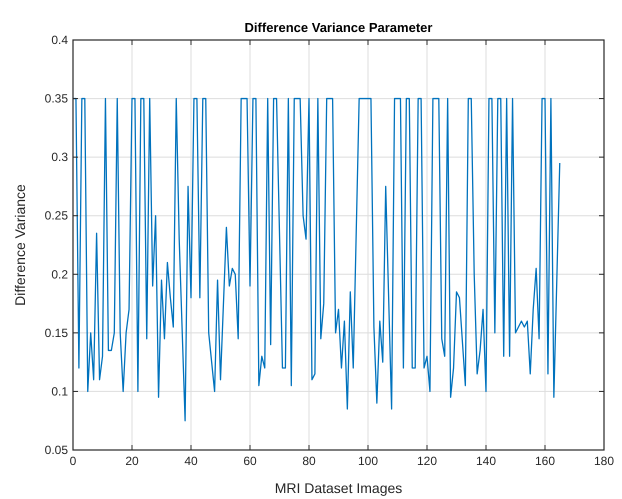  I want to click on y-tick-label: 0.25, so click(56, 215).